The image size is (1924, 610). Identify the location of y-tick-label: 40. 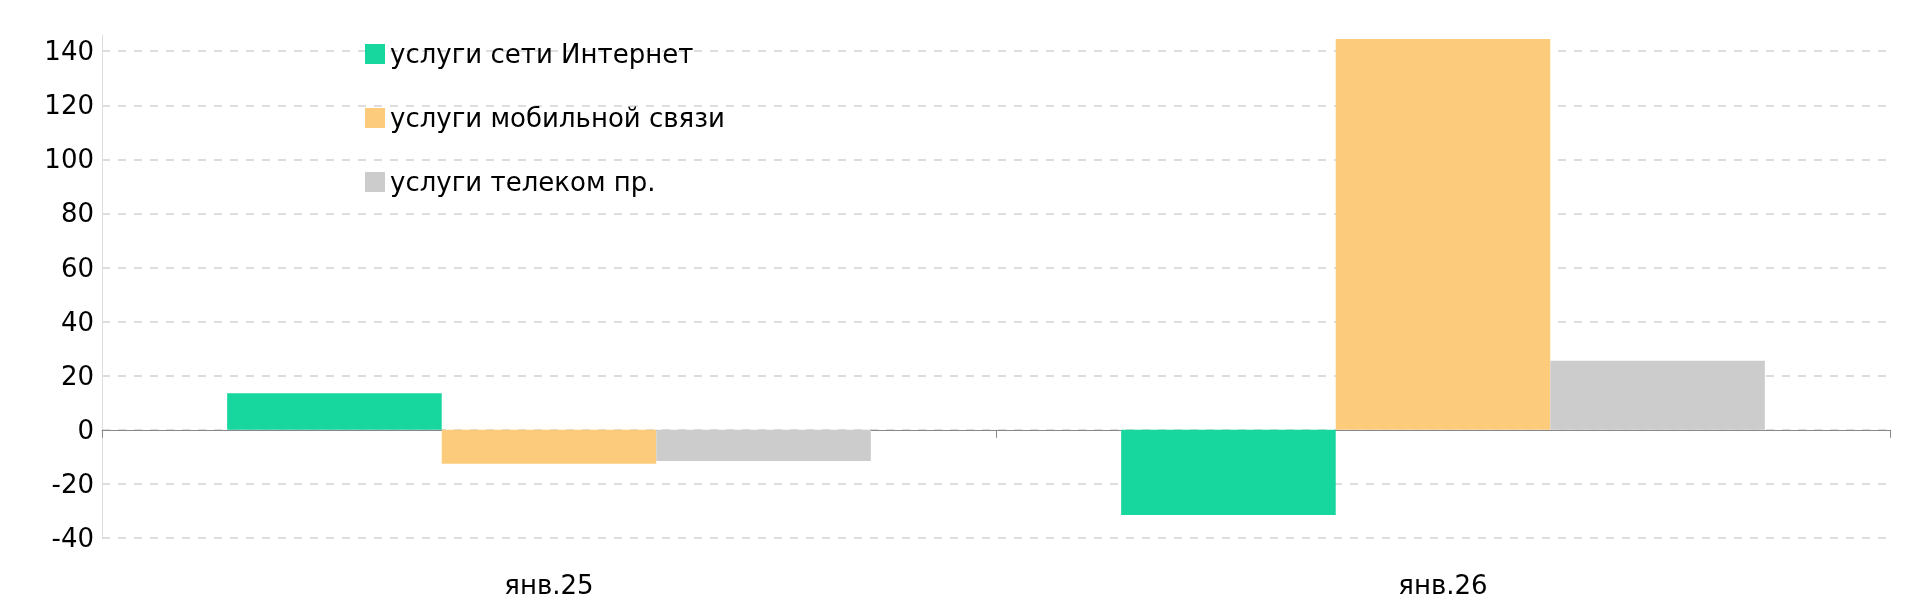
(77, 321).